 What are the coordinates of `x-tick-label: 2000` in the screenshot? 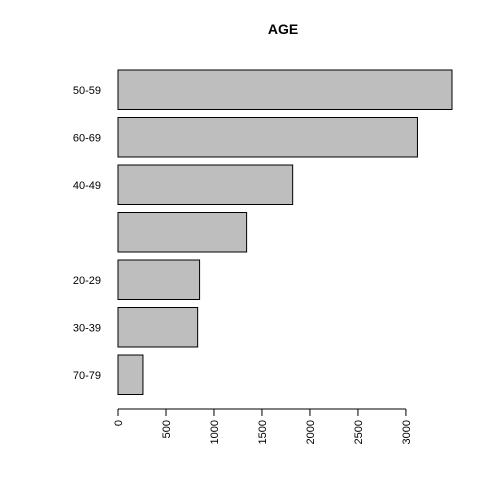 It's located at (311, 432).